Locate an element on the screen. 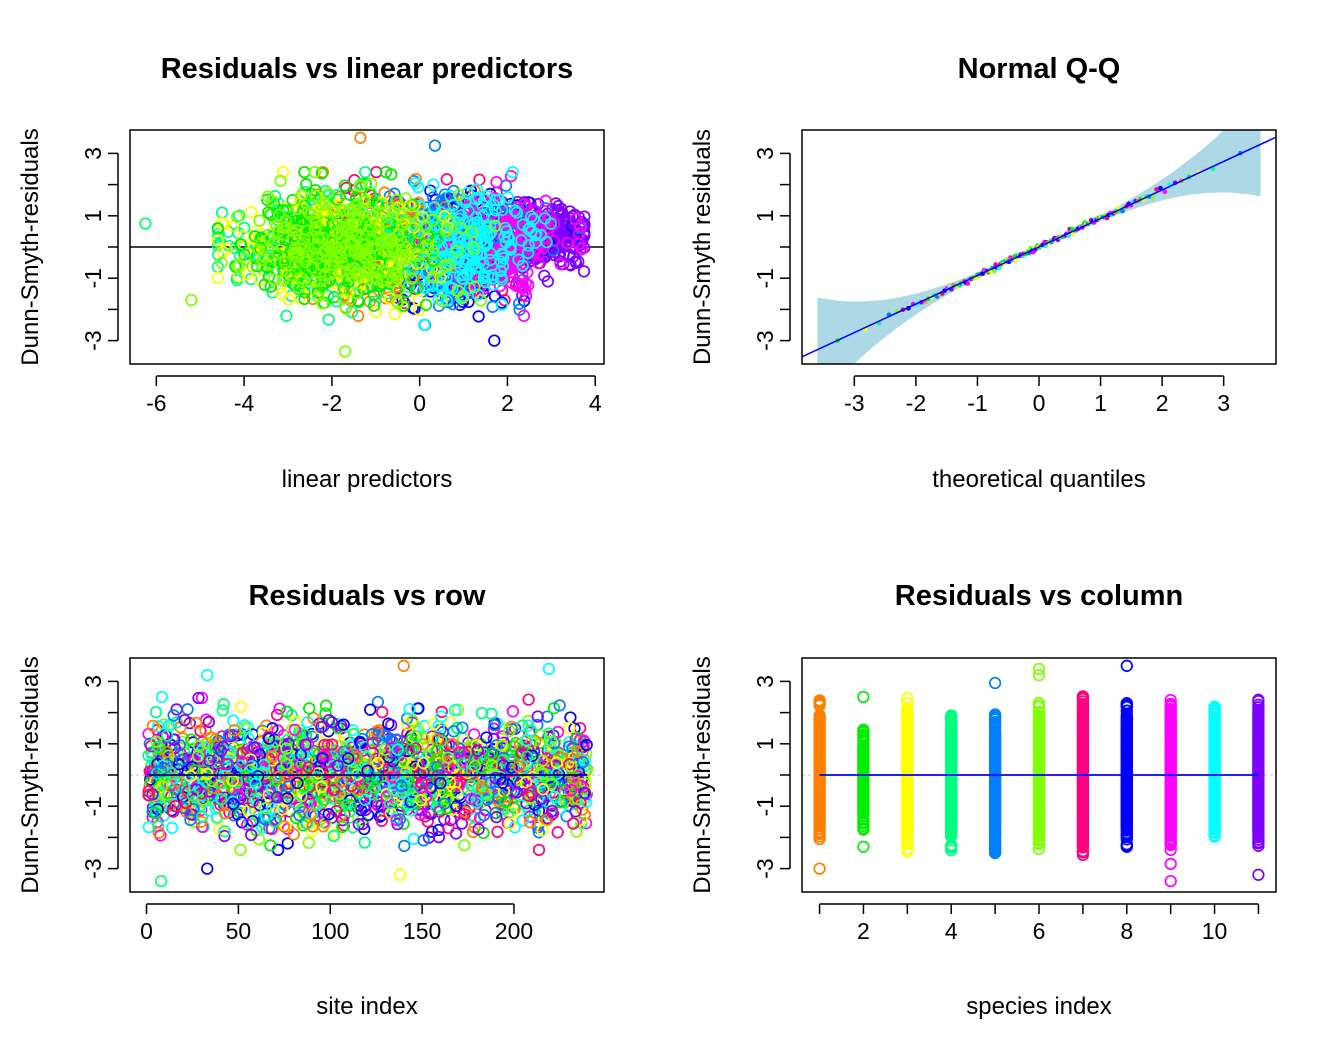 Image resolution: width=1344 pixels, height=1056 pixels. y-axis-label: Dunn-Smyth-residuals is located at coordinates (702, 774).